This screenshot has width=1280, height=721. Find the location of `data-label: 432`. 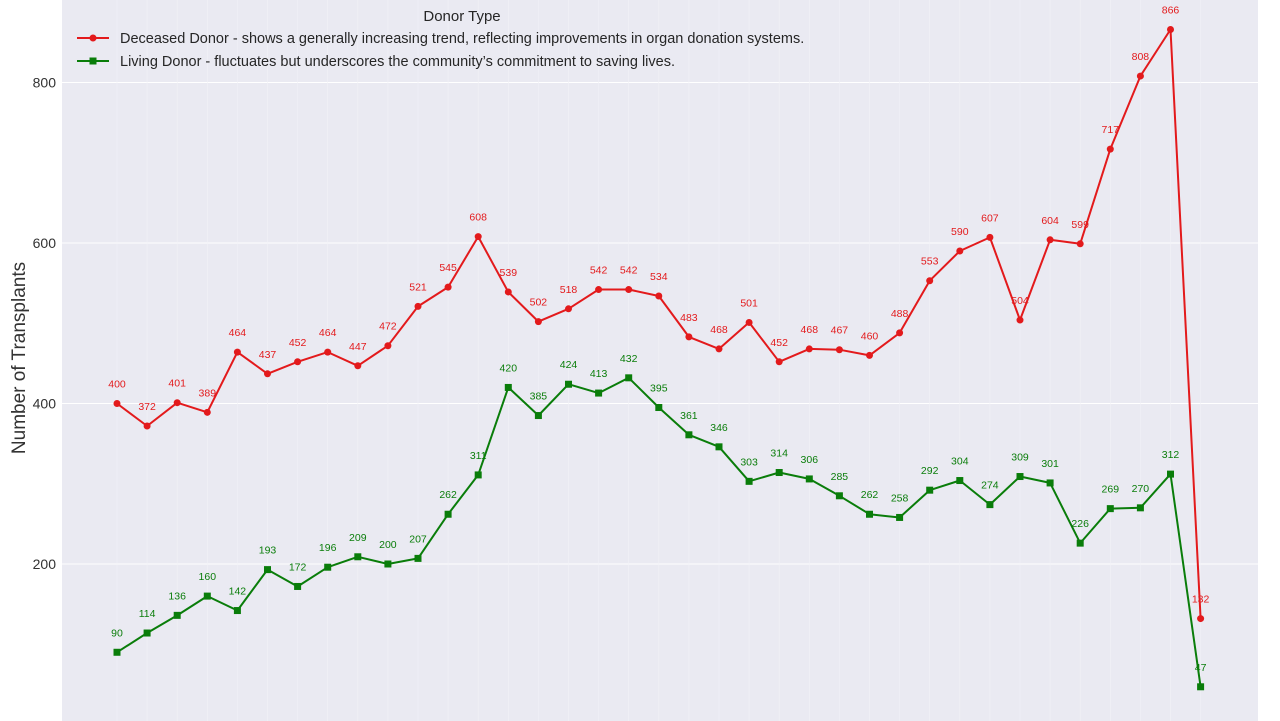

data-label: 432 is located at coordinates (629, 359).